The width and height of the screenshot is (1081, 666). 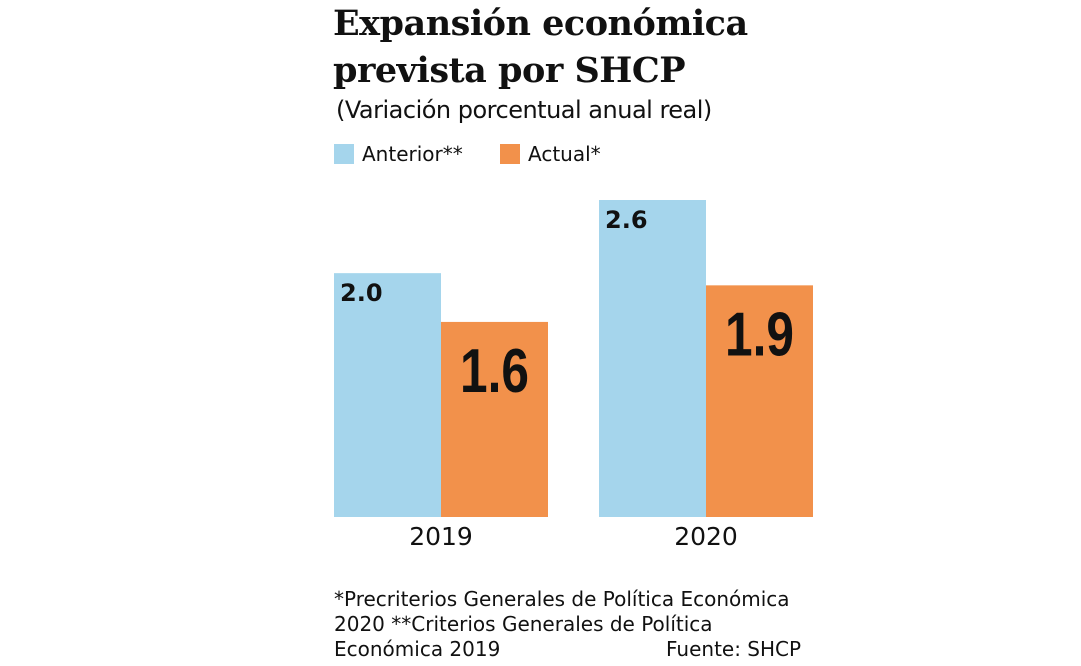 I want to click on data-label: 1.9, so click(x=759, y=334).